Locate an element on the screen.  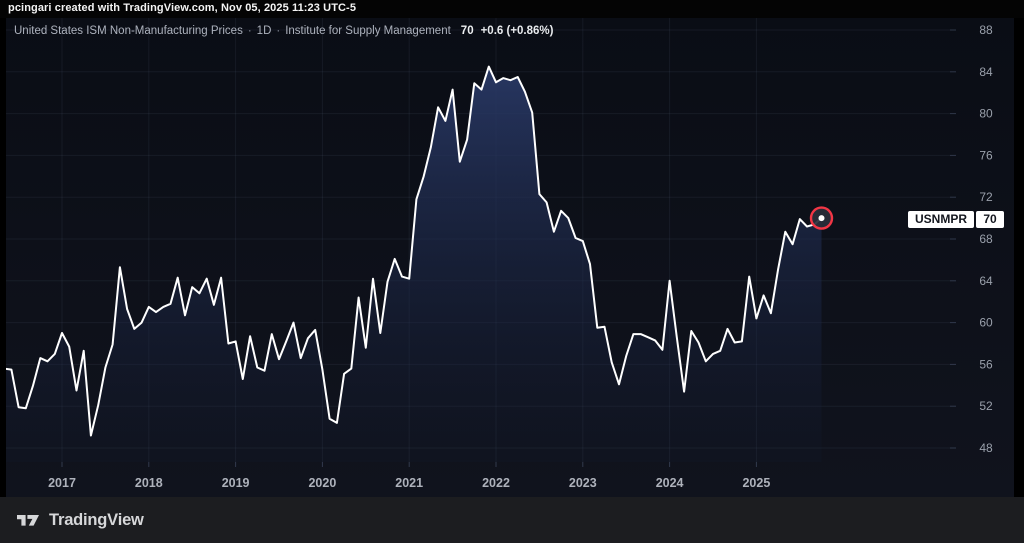
svg-text: 64 is located at coordinates (986, 281).